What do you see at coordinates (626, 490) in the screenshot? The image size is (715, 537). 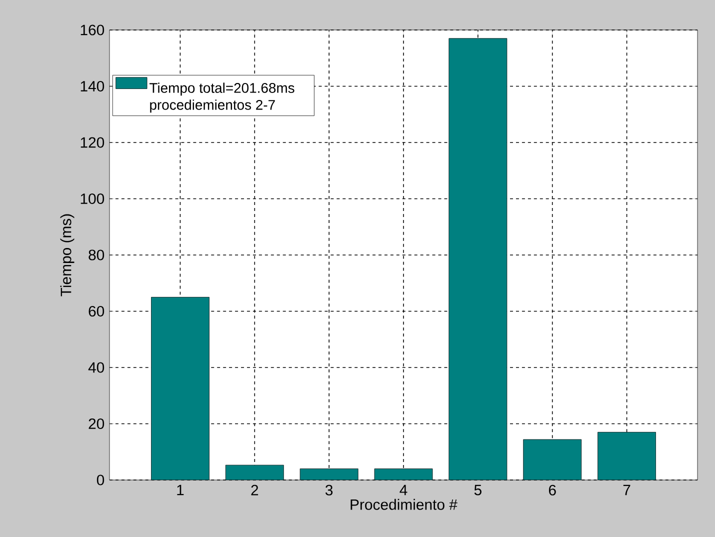 I see `x-tick-label: 7` at bounding box center [626, 490].